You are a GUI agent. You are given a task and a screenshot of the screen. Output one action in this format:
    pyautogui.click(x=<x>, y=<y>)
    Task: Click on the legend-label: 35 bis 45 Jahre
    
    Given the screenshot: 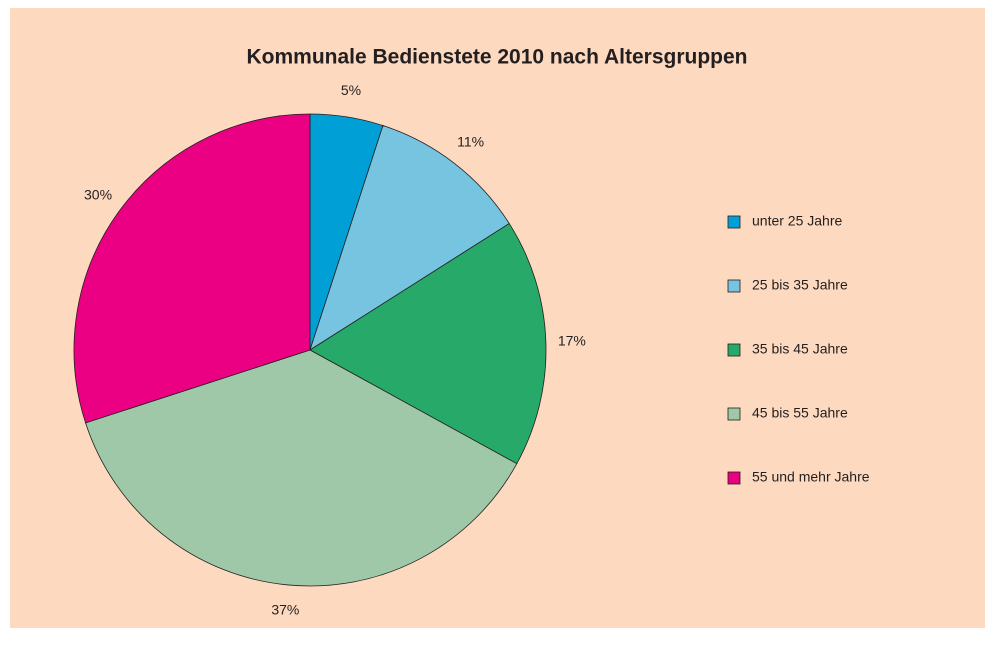 What is the action you would take?
    pyautogui.click(x=800, y=349)
    